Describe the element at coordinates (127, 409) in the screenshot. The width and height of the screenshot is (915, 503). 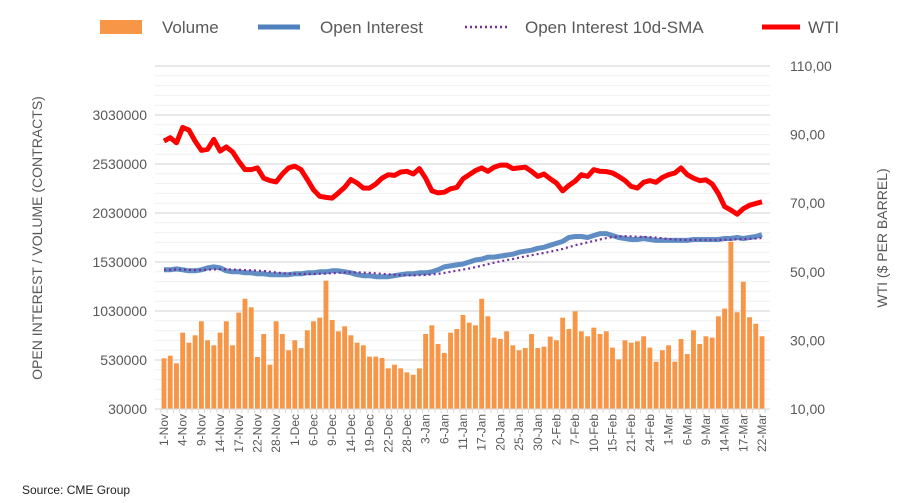
I see `left-tick-label: 30000` at that location.